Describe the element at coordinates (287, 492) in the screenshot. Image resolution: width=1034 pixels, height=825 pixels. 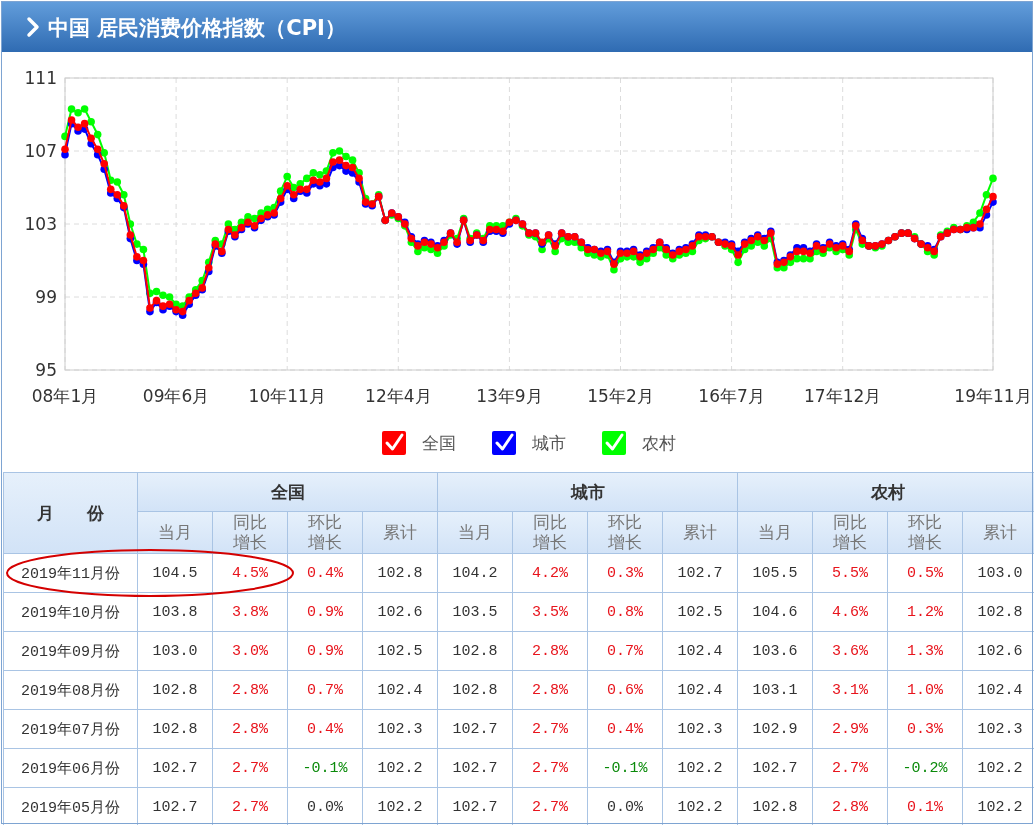
I see `text: 全国` at that location.